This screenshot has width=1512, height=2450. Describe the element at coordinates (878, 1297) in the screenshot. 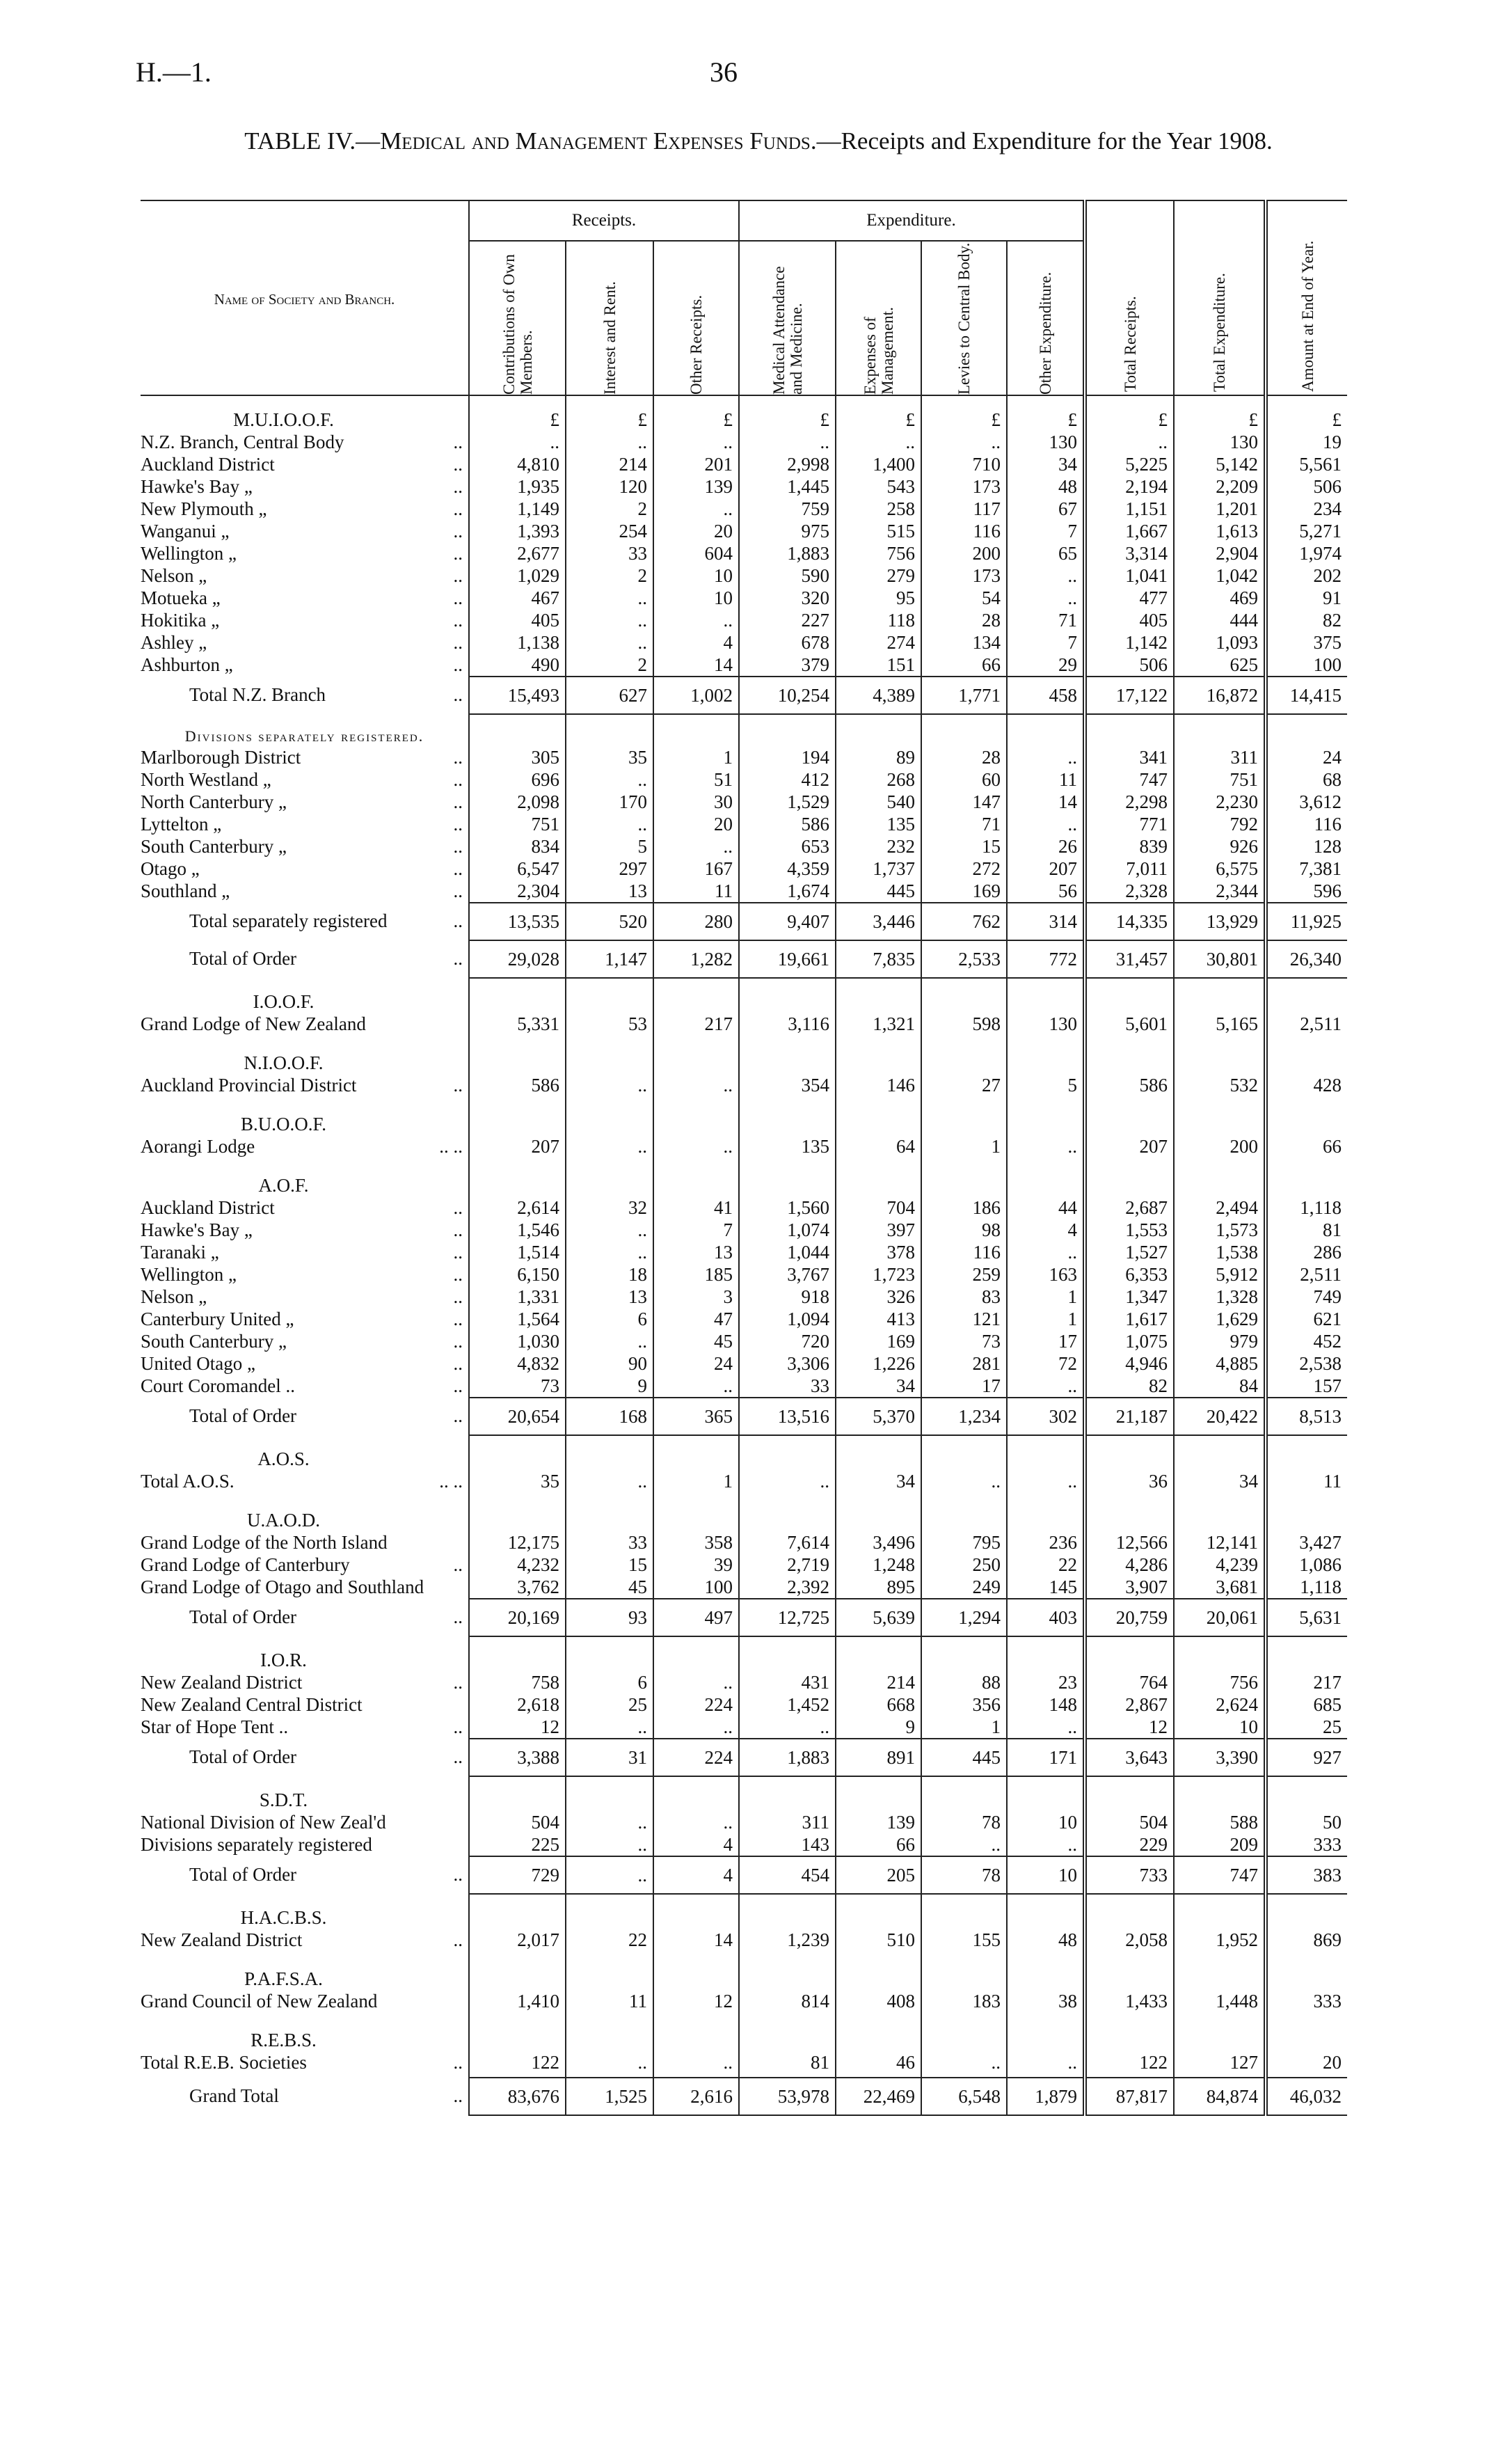

I see `cell: 326` at that location.